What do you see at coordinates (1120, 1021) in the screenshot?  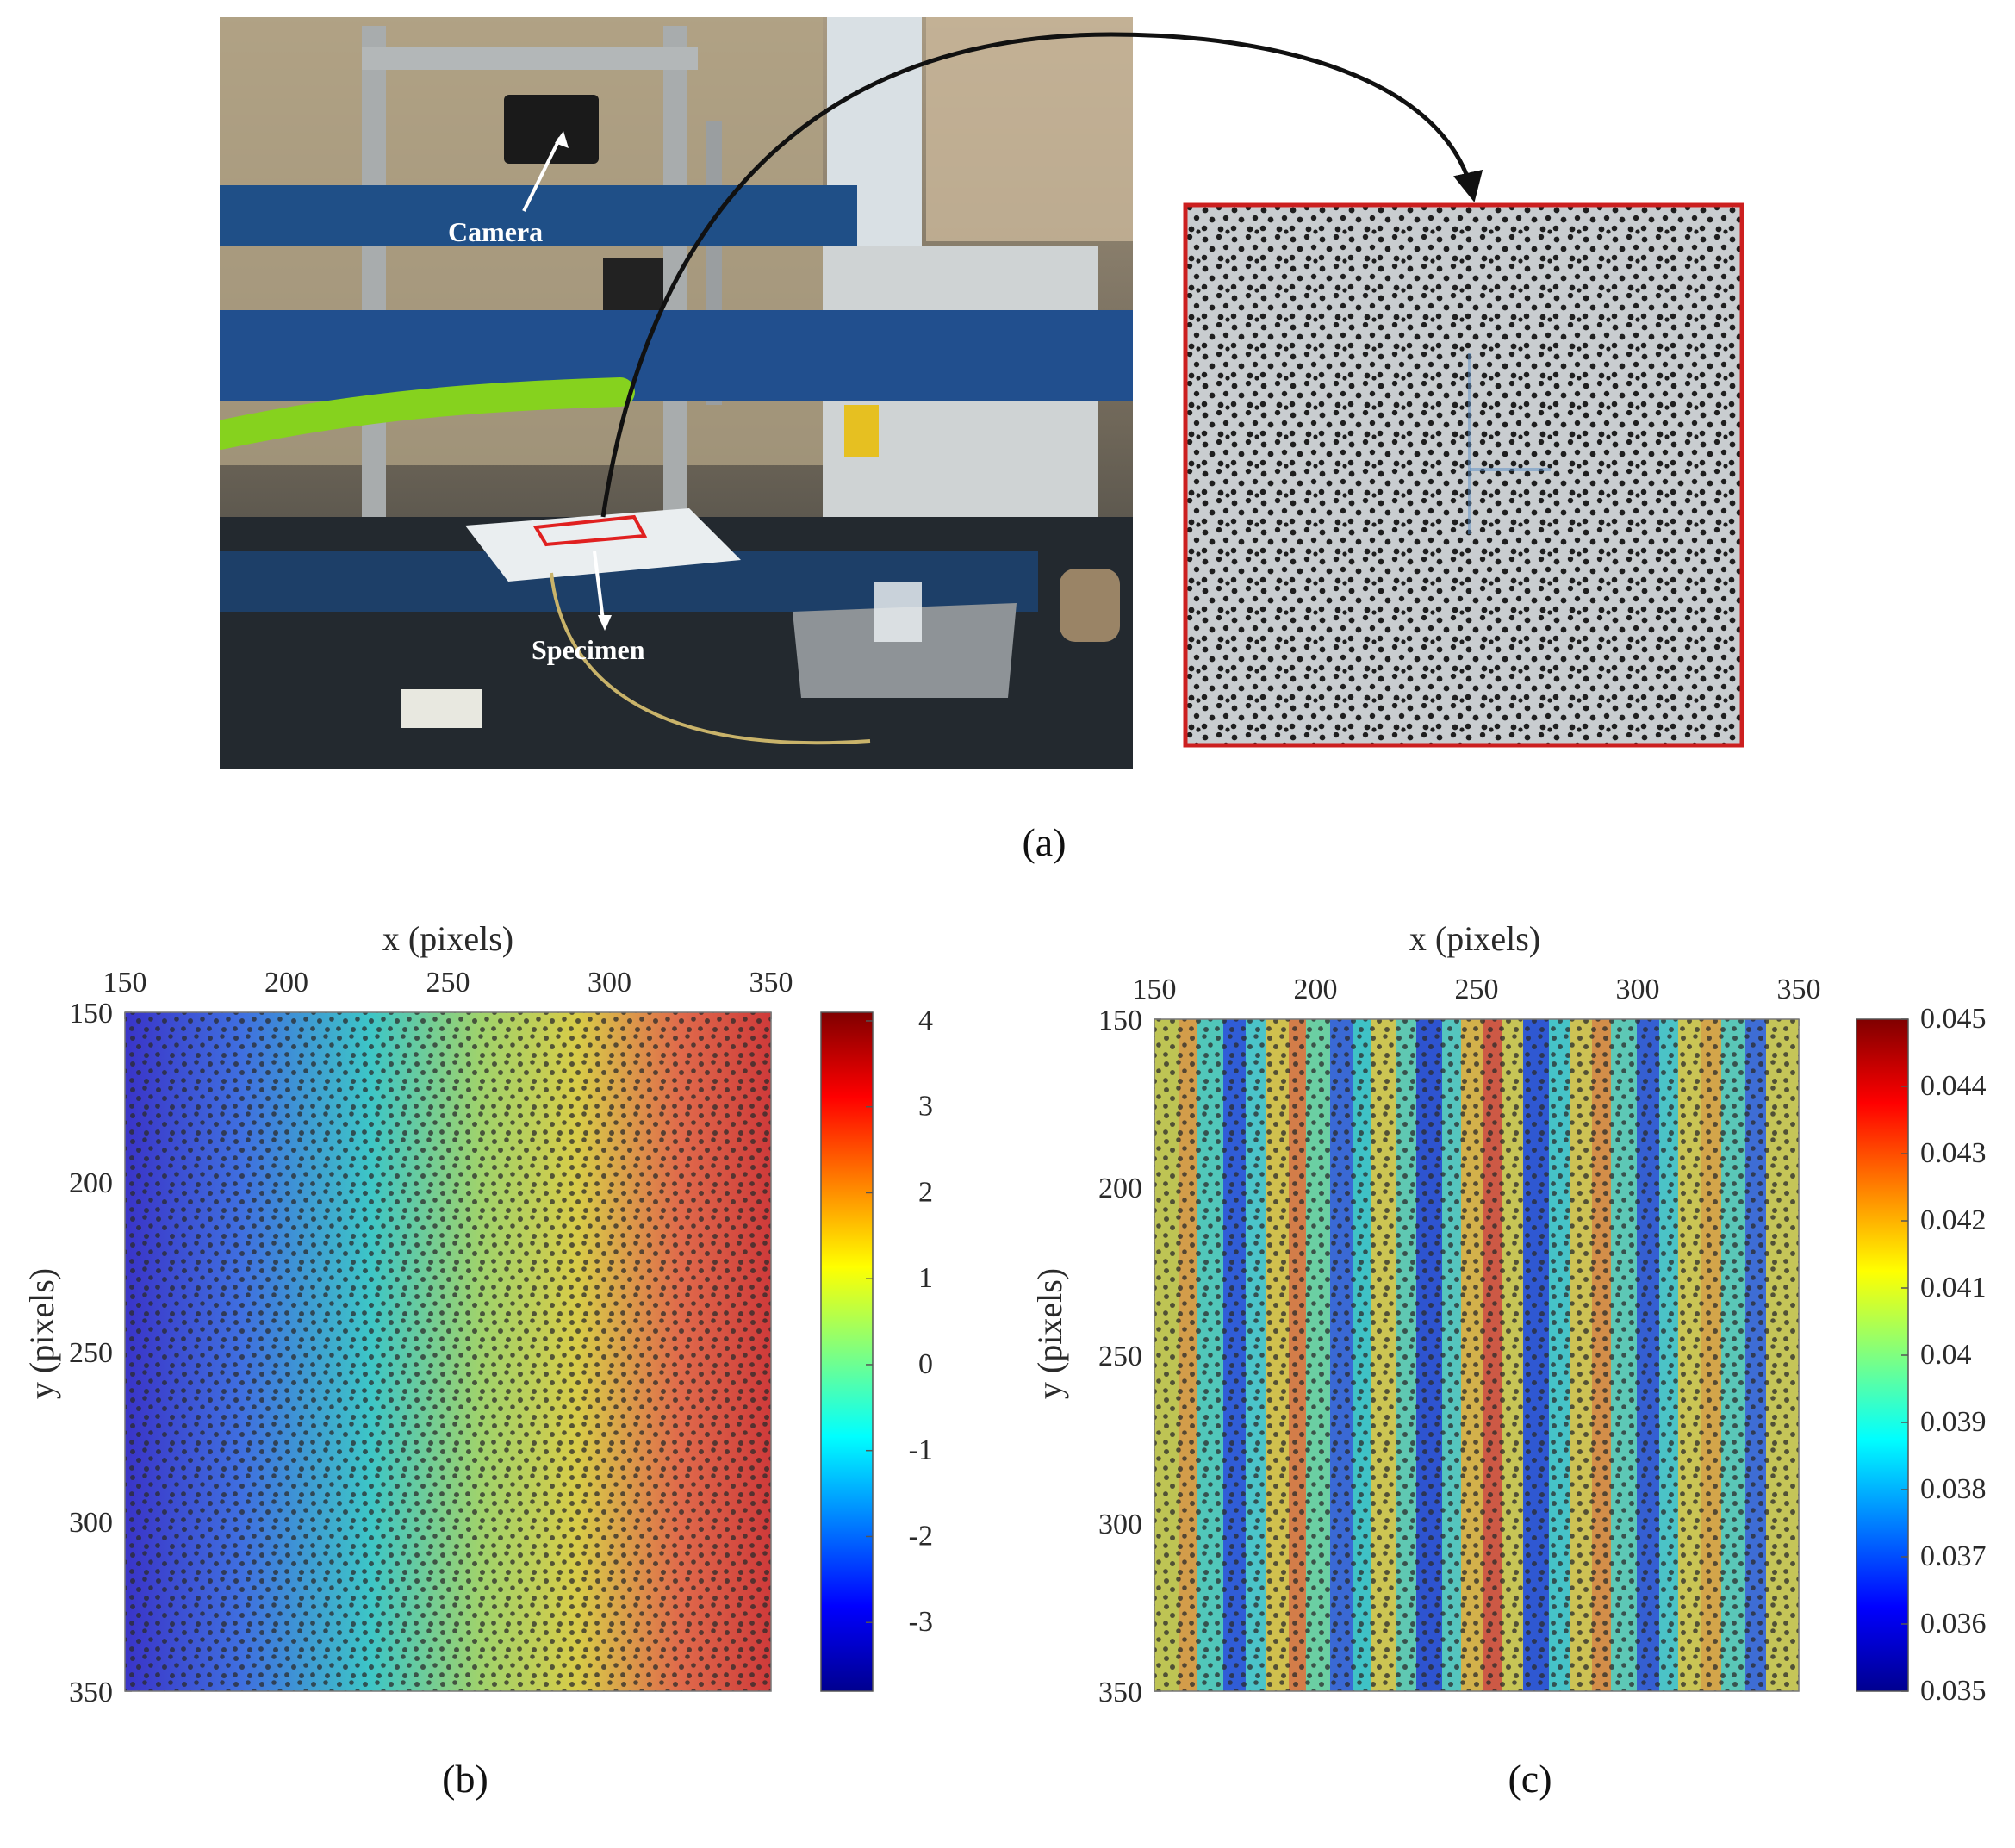 I see `c-ytick-label: 150` at bounding box center [1120, 1021].